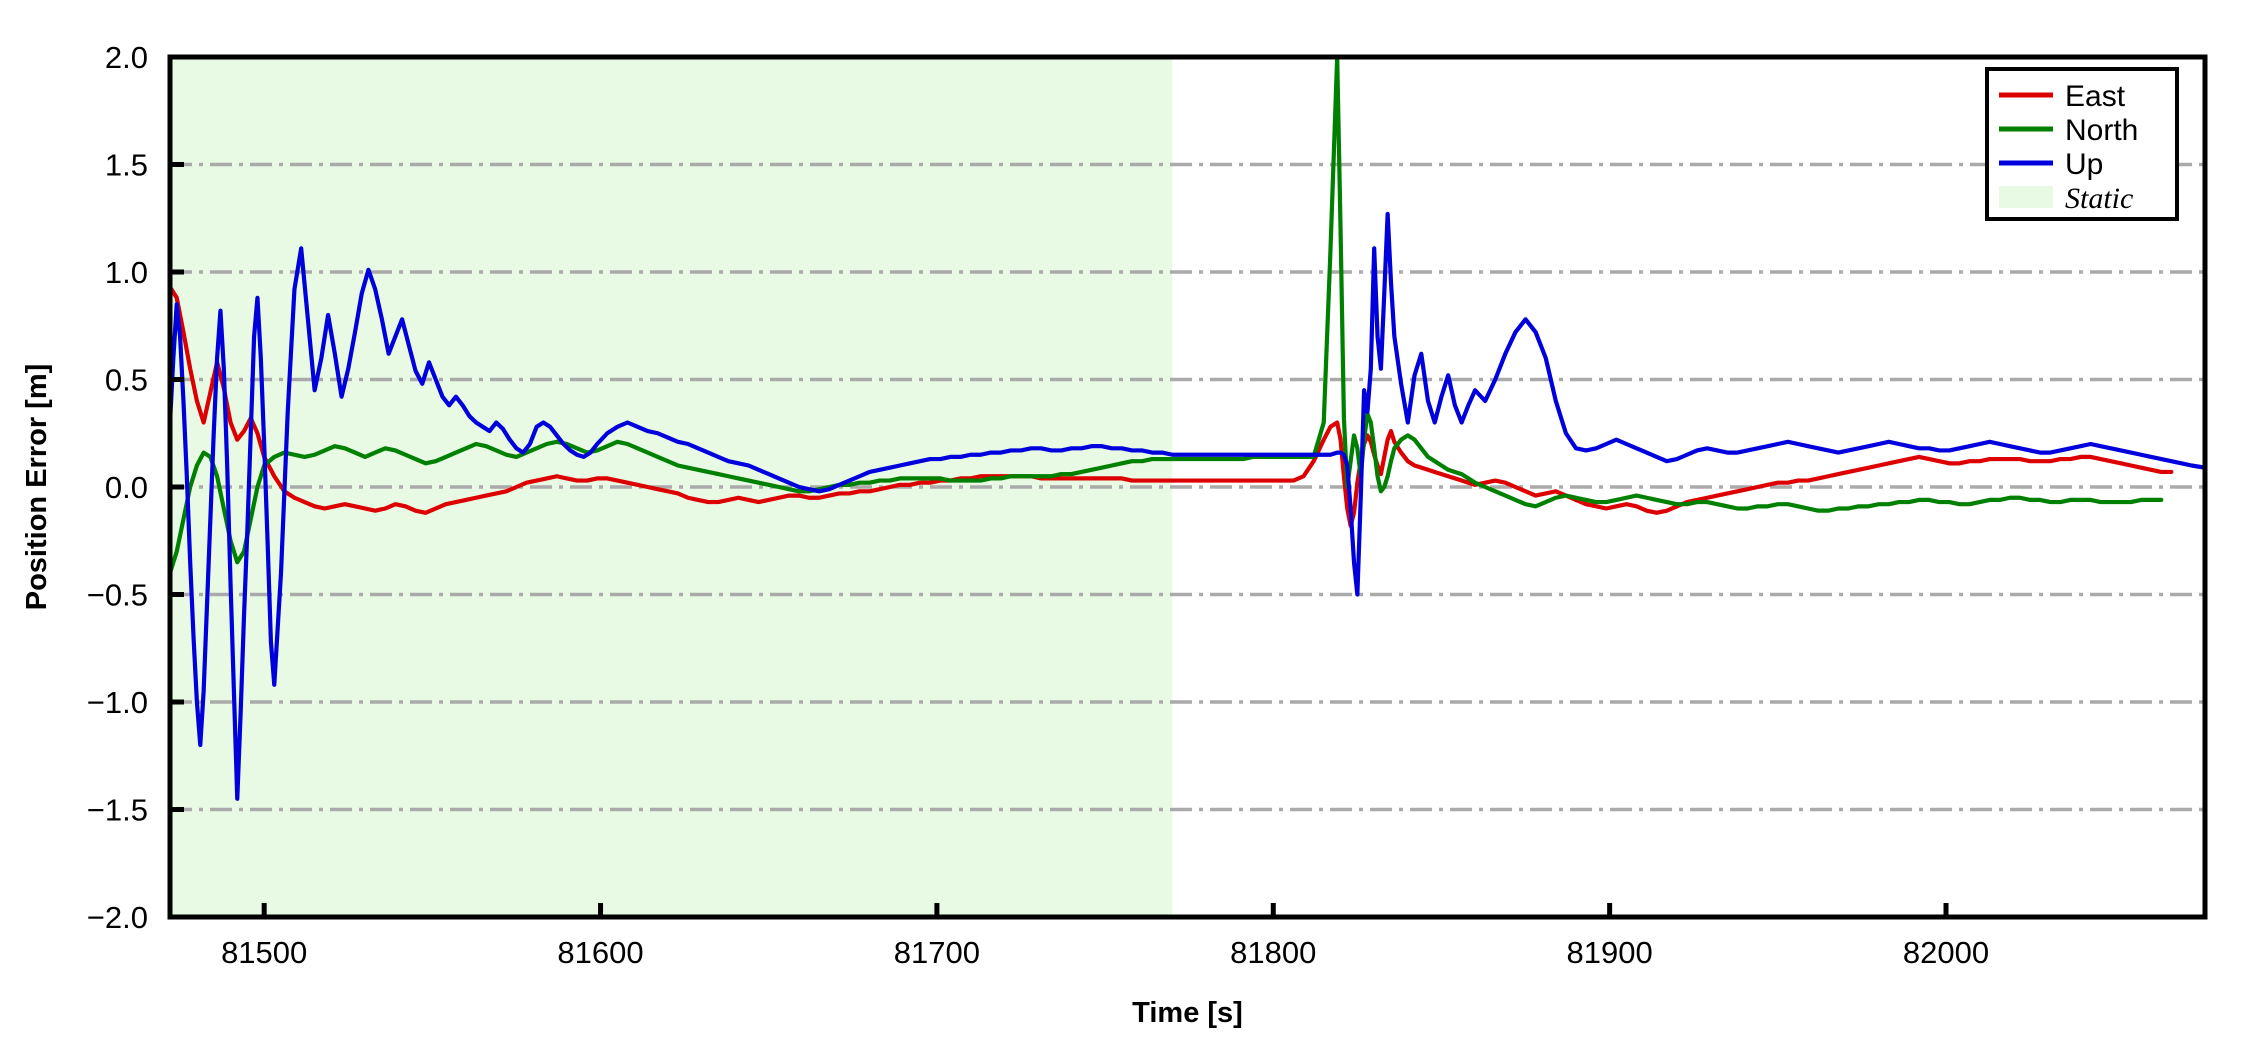 This screenshot has width=2250, height=1050. Describe the element at coordinates (2026, 197) in the screenshot. I see `legend-swatch-static` at that location.